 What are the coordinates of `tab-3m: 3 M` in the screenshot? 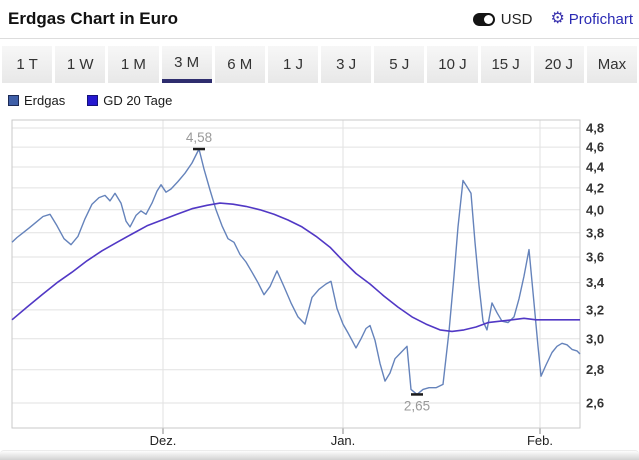 It's located at (186, 64).